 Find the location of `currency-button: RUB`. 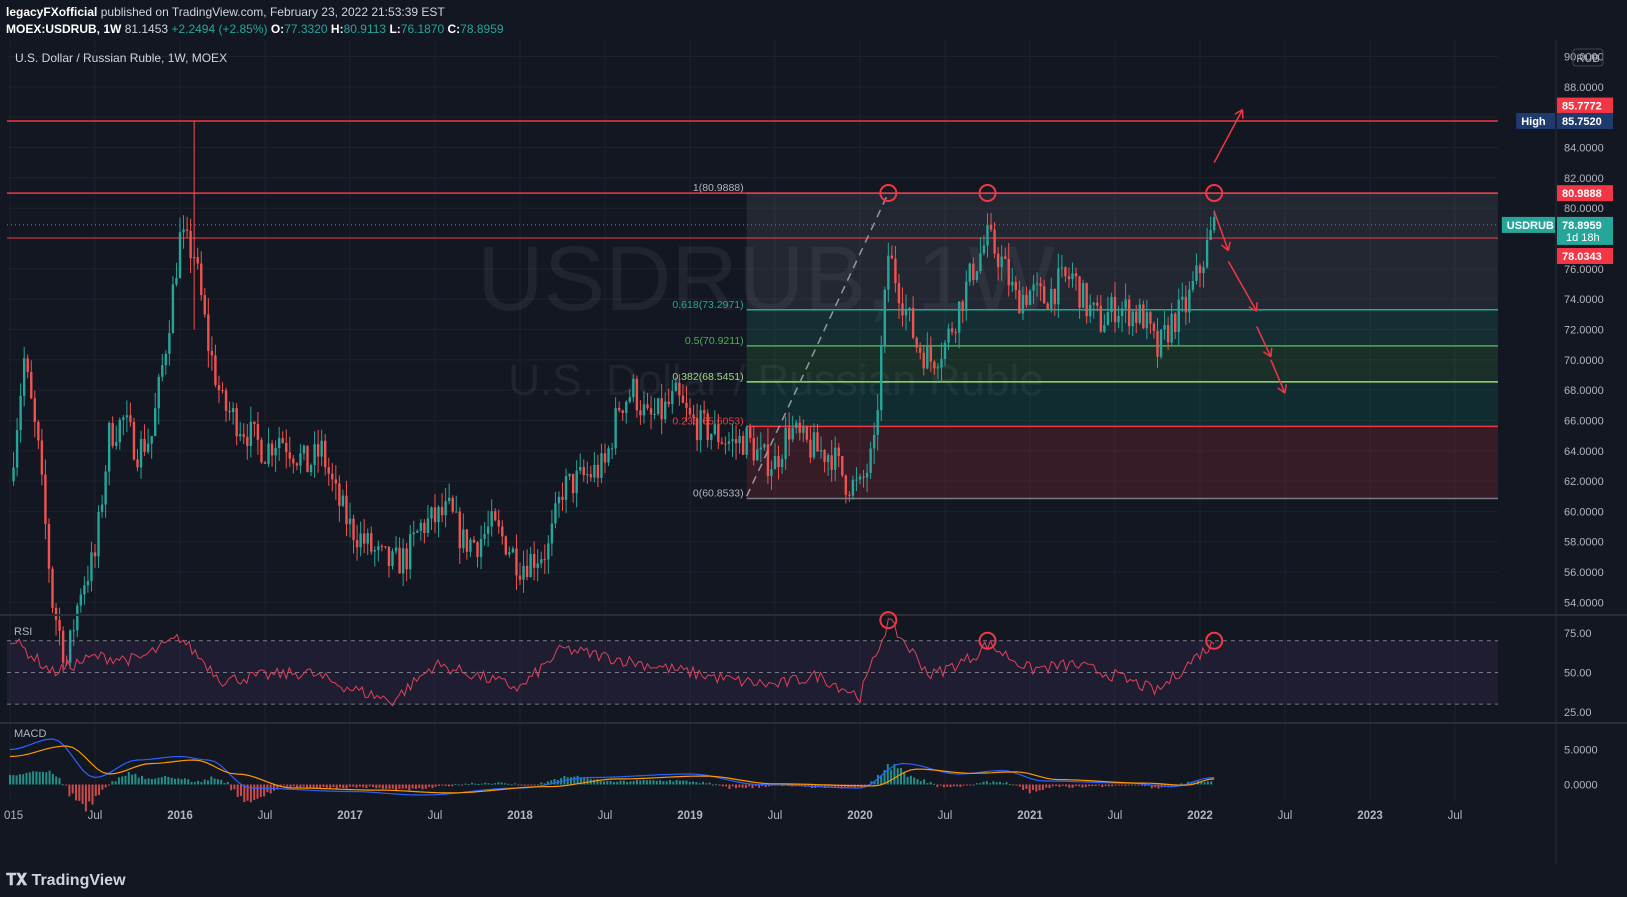

currency-button: RUB is located at coordinates (1588, 57).